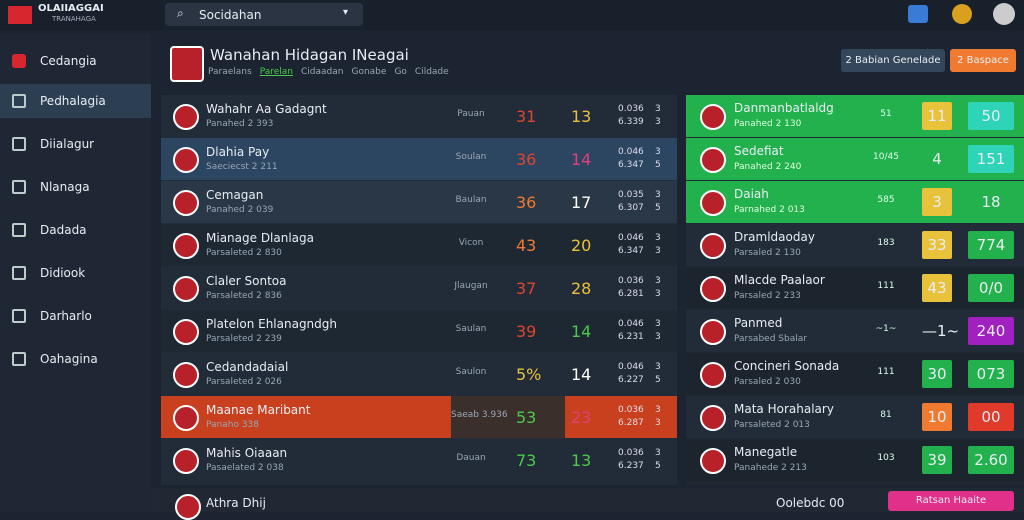 This screenshot has height=520, width=1024. I want to click on score-a: 31, so click(526, 116).